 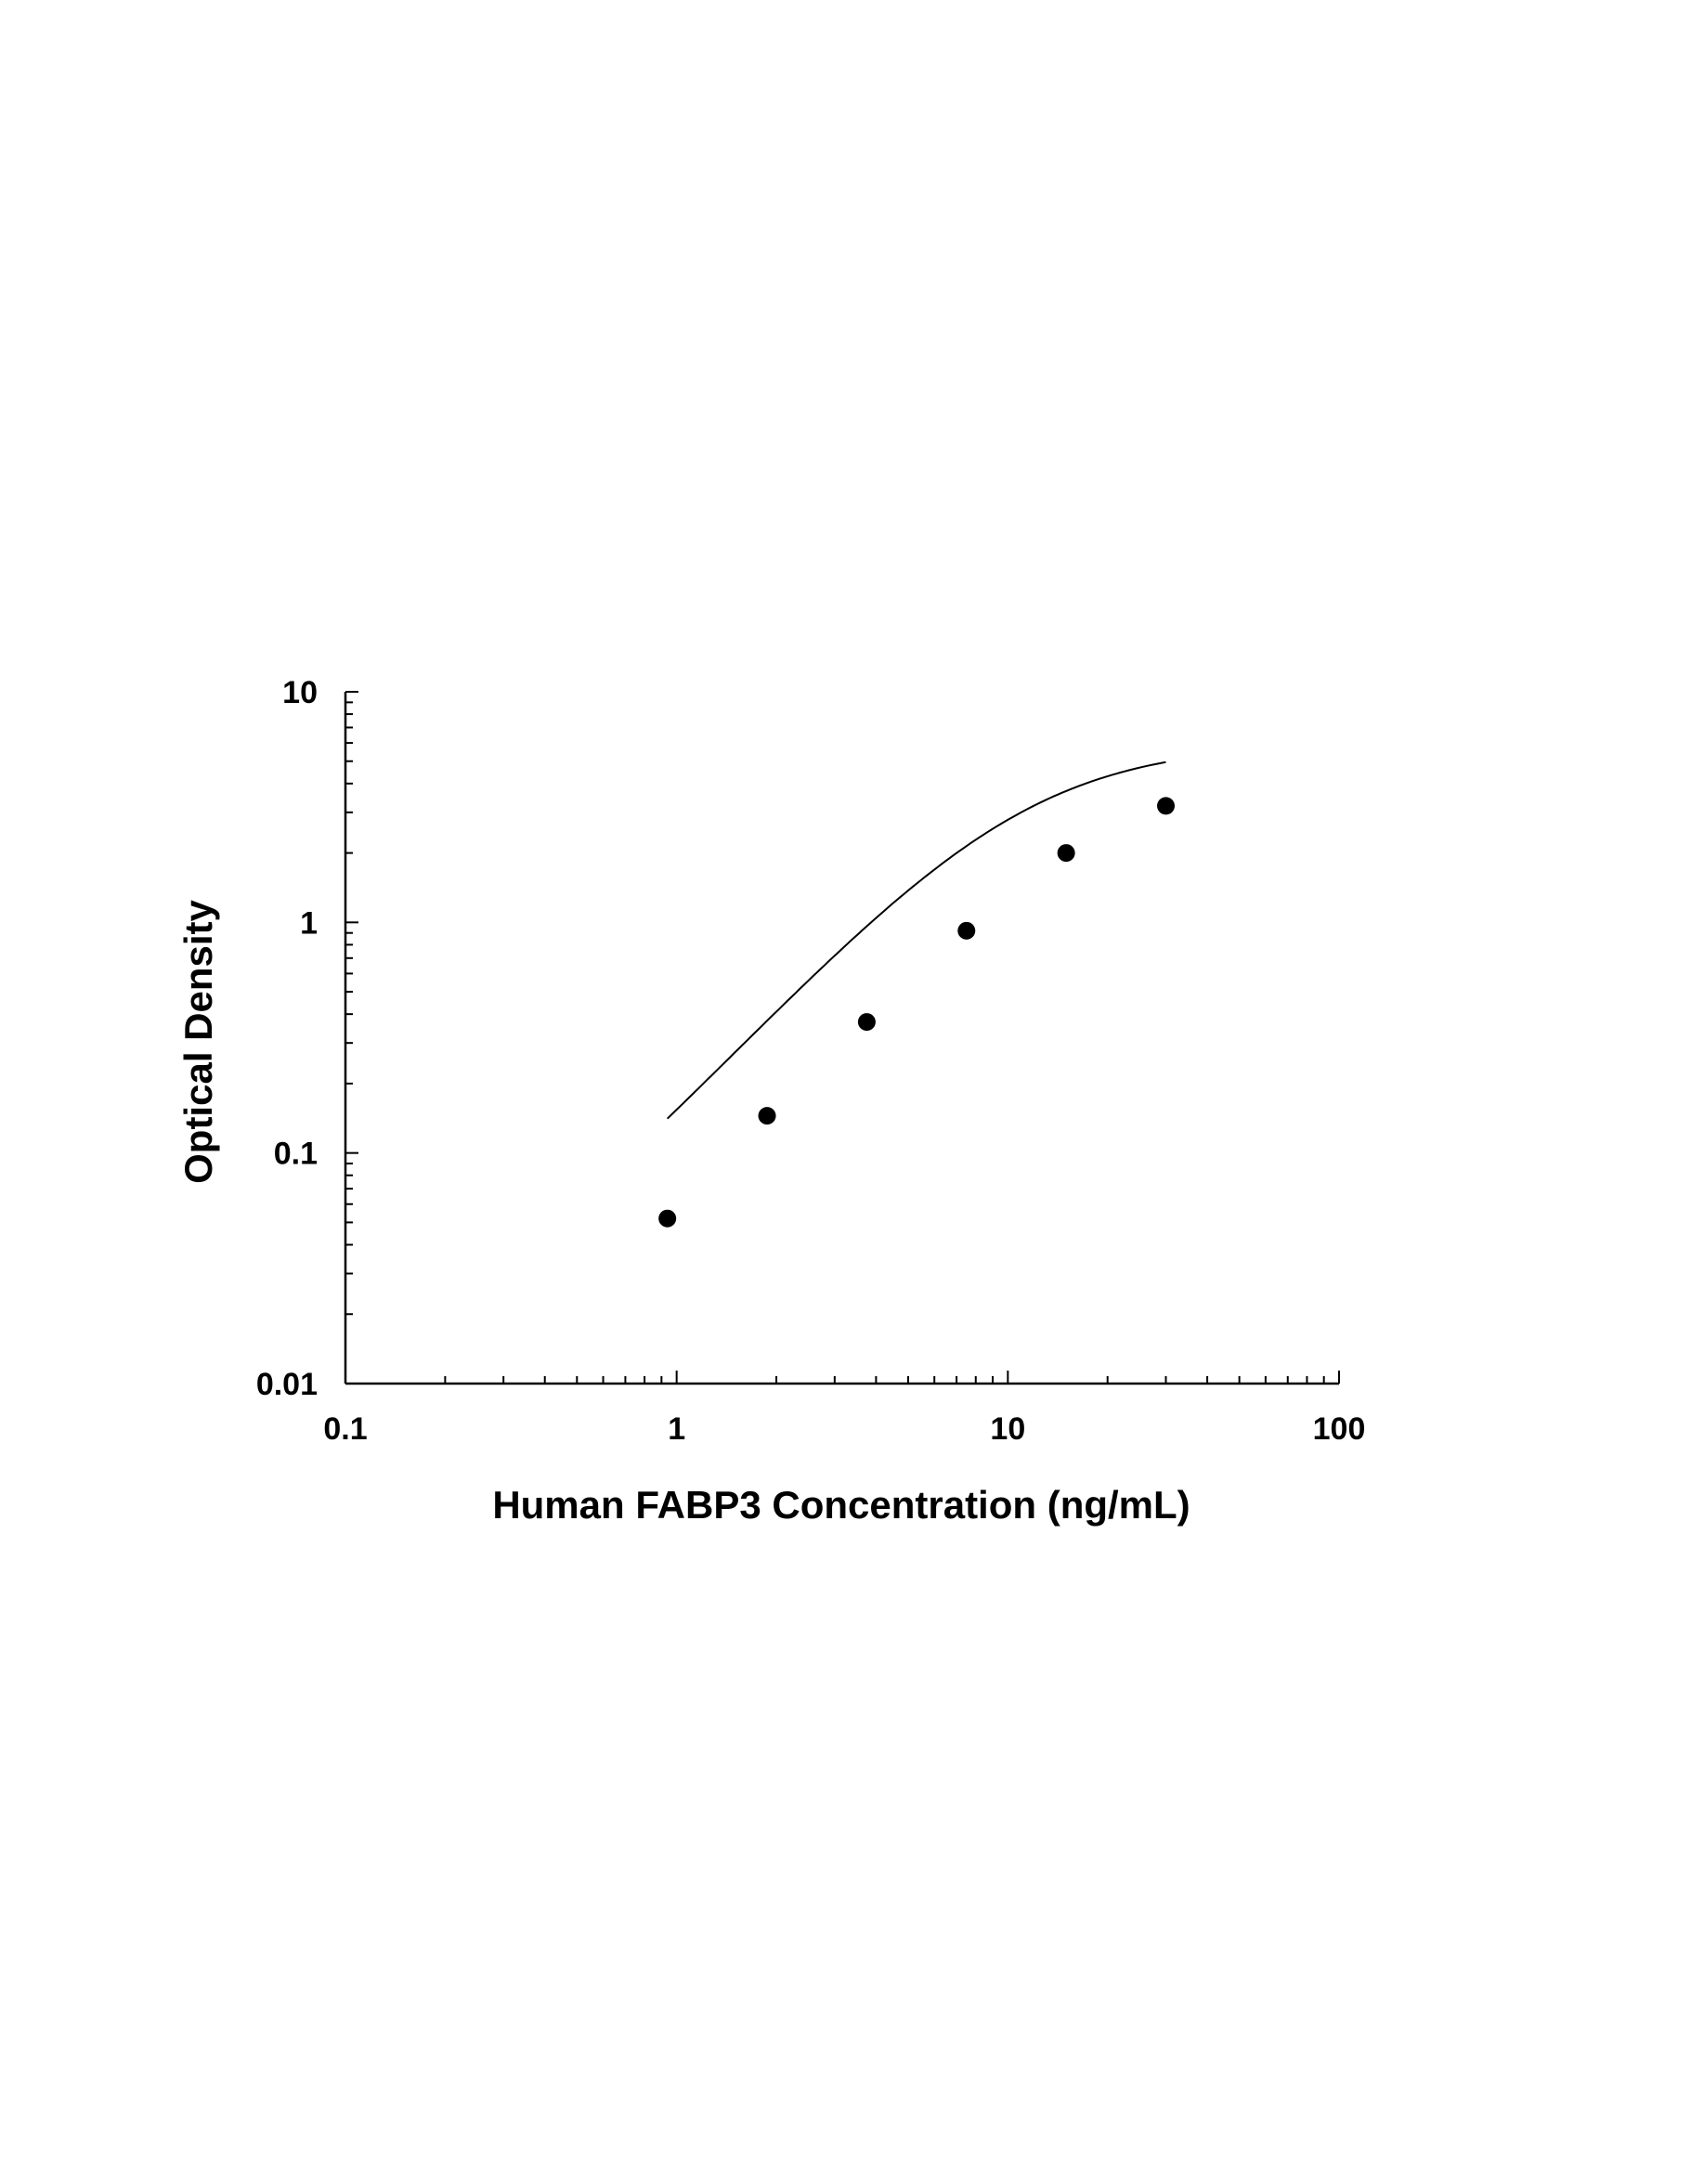 I want to click on x-axis-tick-labels: 0.1 1 10 100, so click(x=844, y=1429).